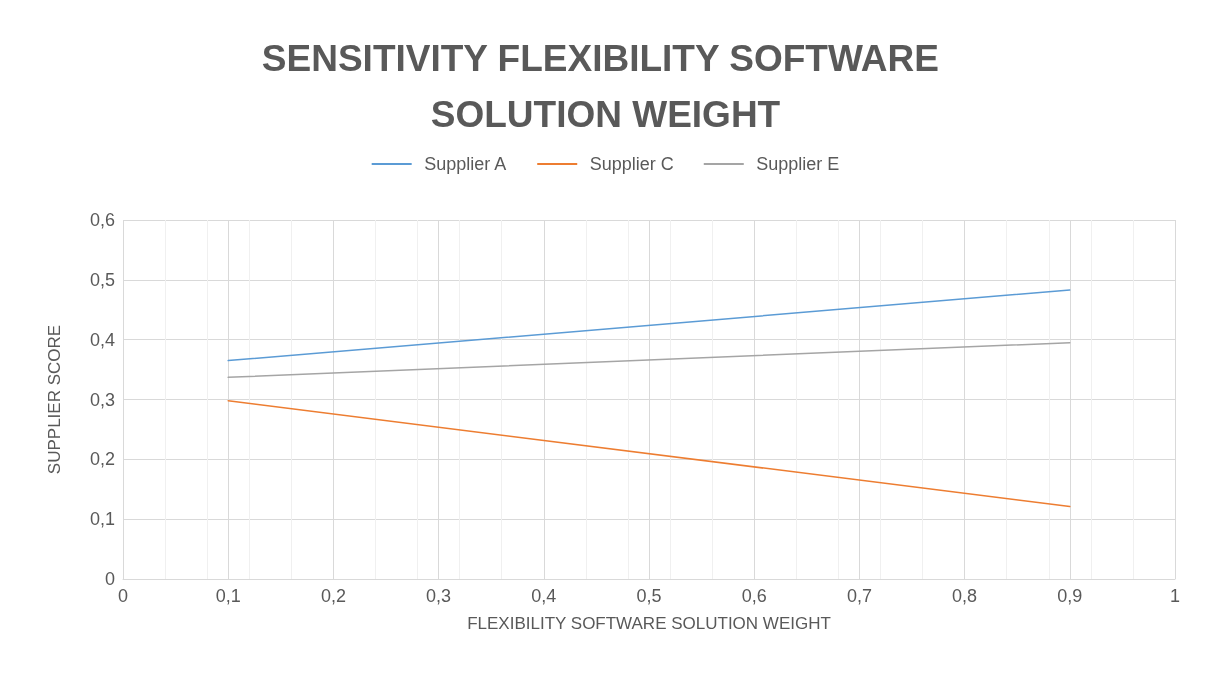  I want to click on y-tick-label: 0,5, so click(102, 279).